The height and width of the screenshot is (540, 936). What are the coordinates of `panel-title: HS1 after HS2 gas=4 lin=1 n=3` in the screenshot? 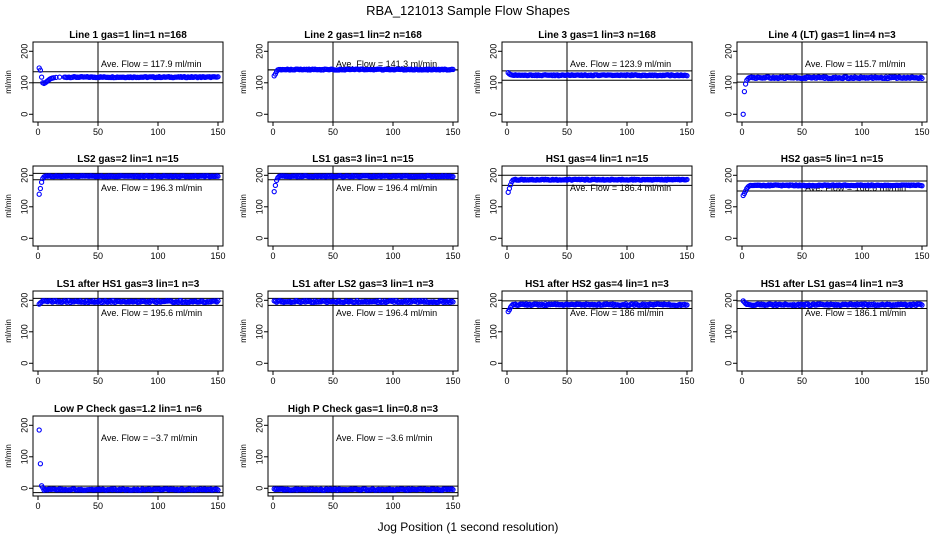 It's located at (597, 284).